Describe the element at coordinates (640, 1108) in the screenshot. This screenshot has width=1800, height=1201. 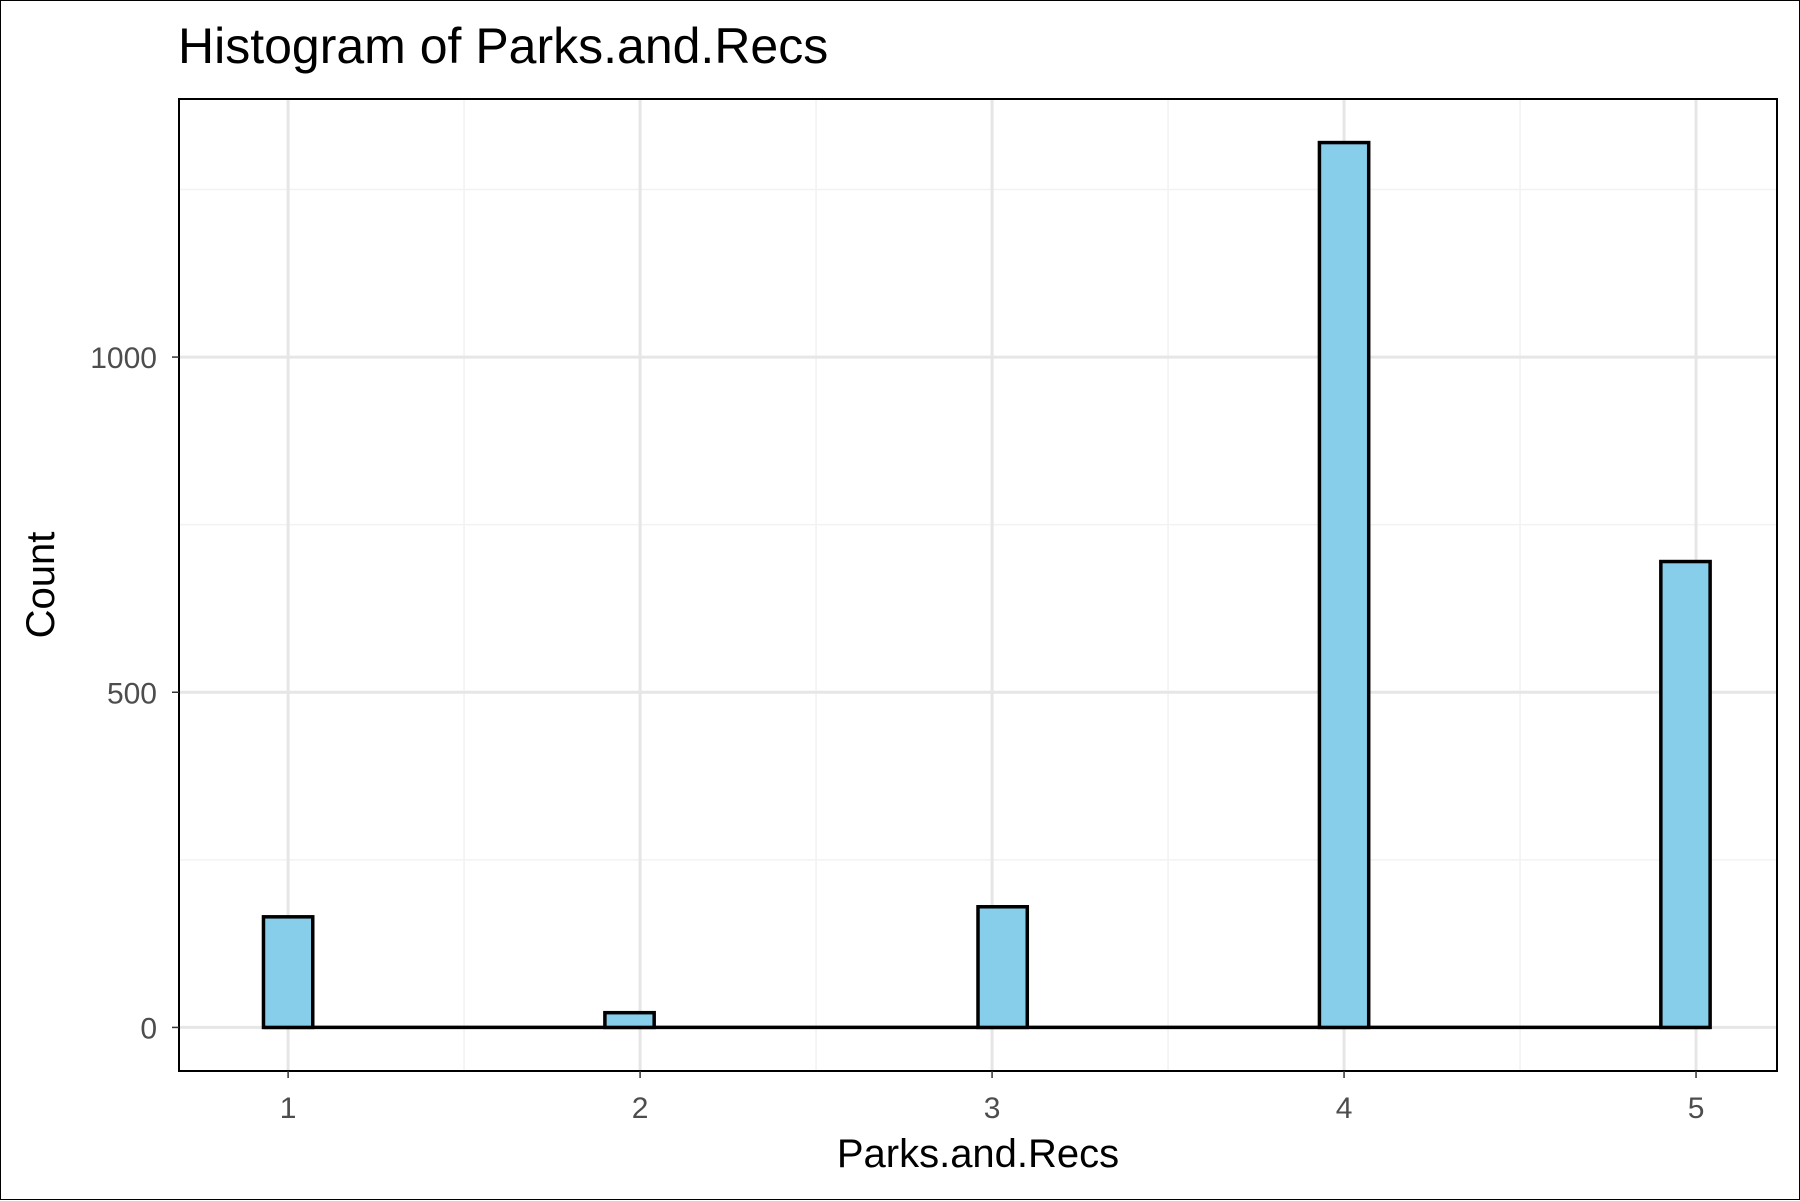
I see `x-tick-label: 2` at that location.